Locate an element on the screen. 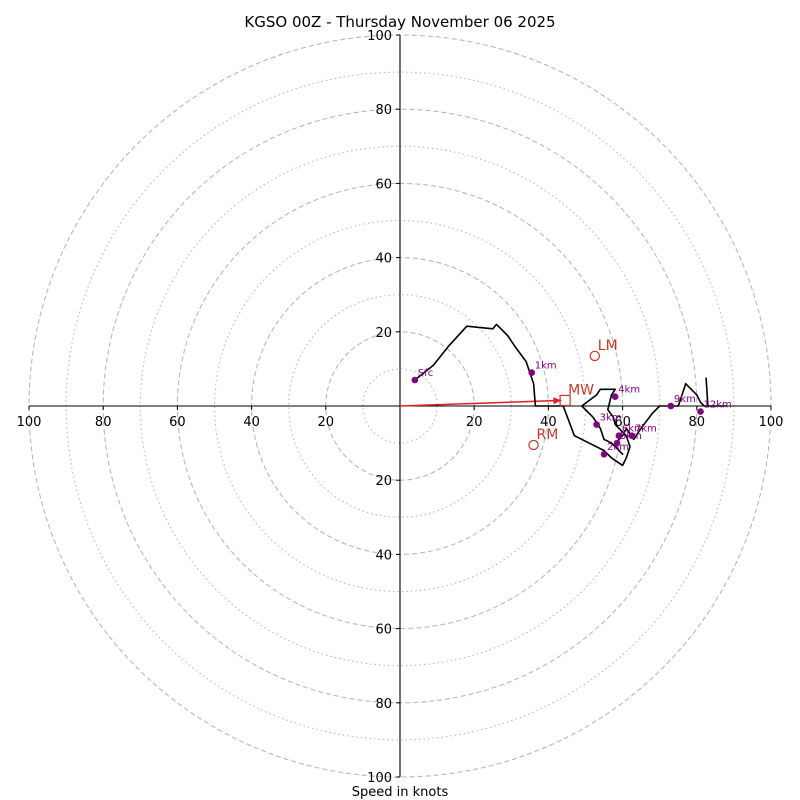 Image resolution: width=800 pixels, height=800 pixels. storm-motion-label: LM is located at coordinates (608, 346).